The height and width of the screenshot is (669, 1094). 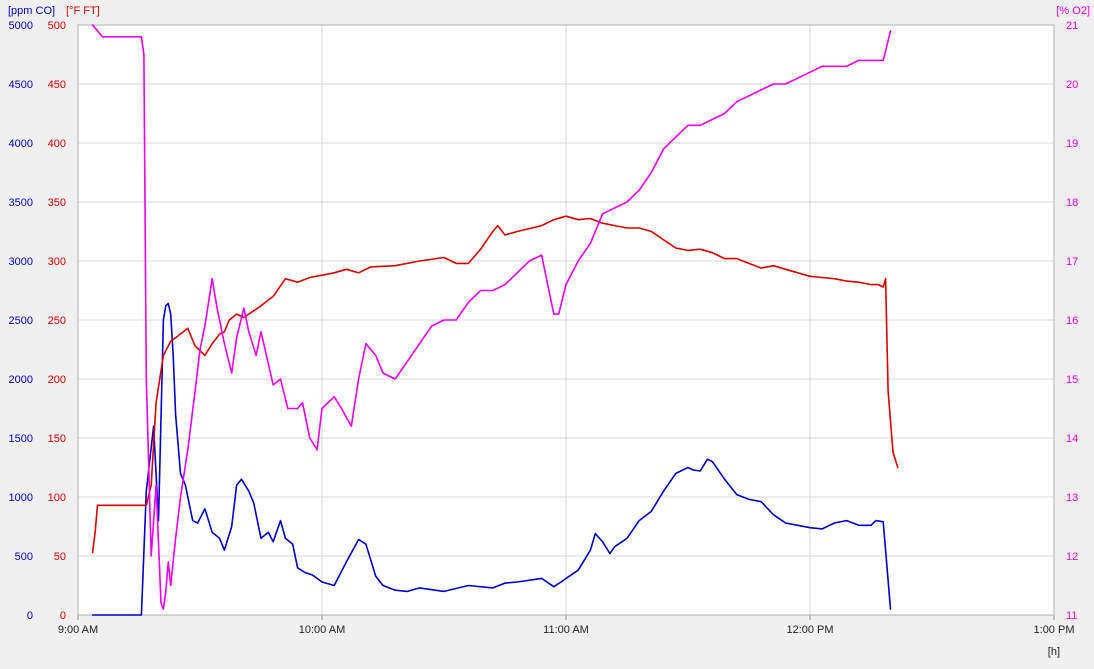 I want to click on y-tick-label-o2: 15, so click(x=1072, y=380).